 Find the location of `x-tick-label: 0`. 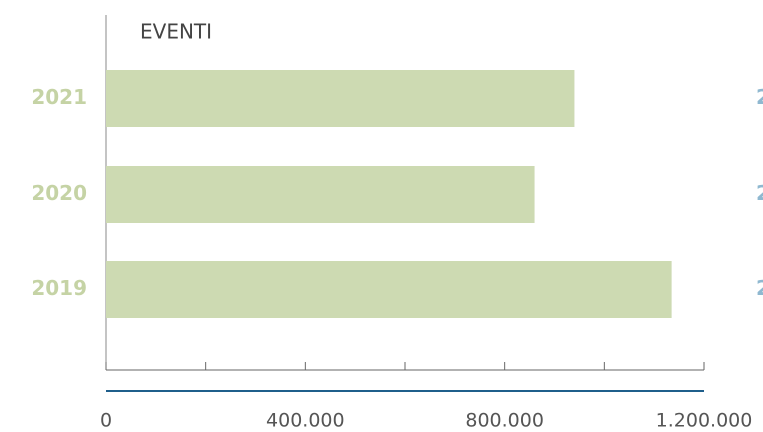

x-tick-label: 0 is located at coordinates (106, 421).